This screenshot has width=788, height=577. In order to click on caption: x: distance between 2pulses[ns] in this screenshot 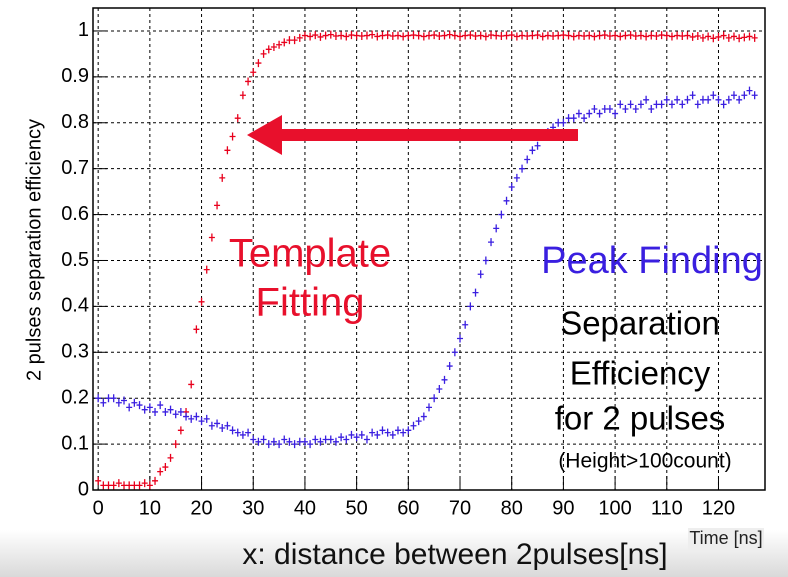, I will do `click(454, 554)`.